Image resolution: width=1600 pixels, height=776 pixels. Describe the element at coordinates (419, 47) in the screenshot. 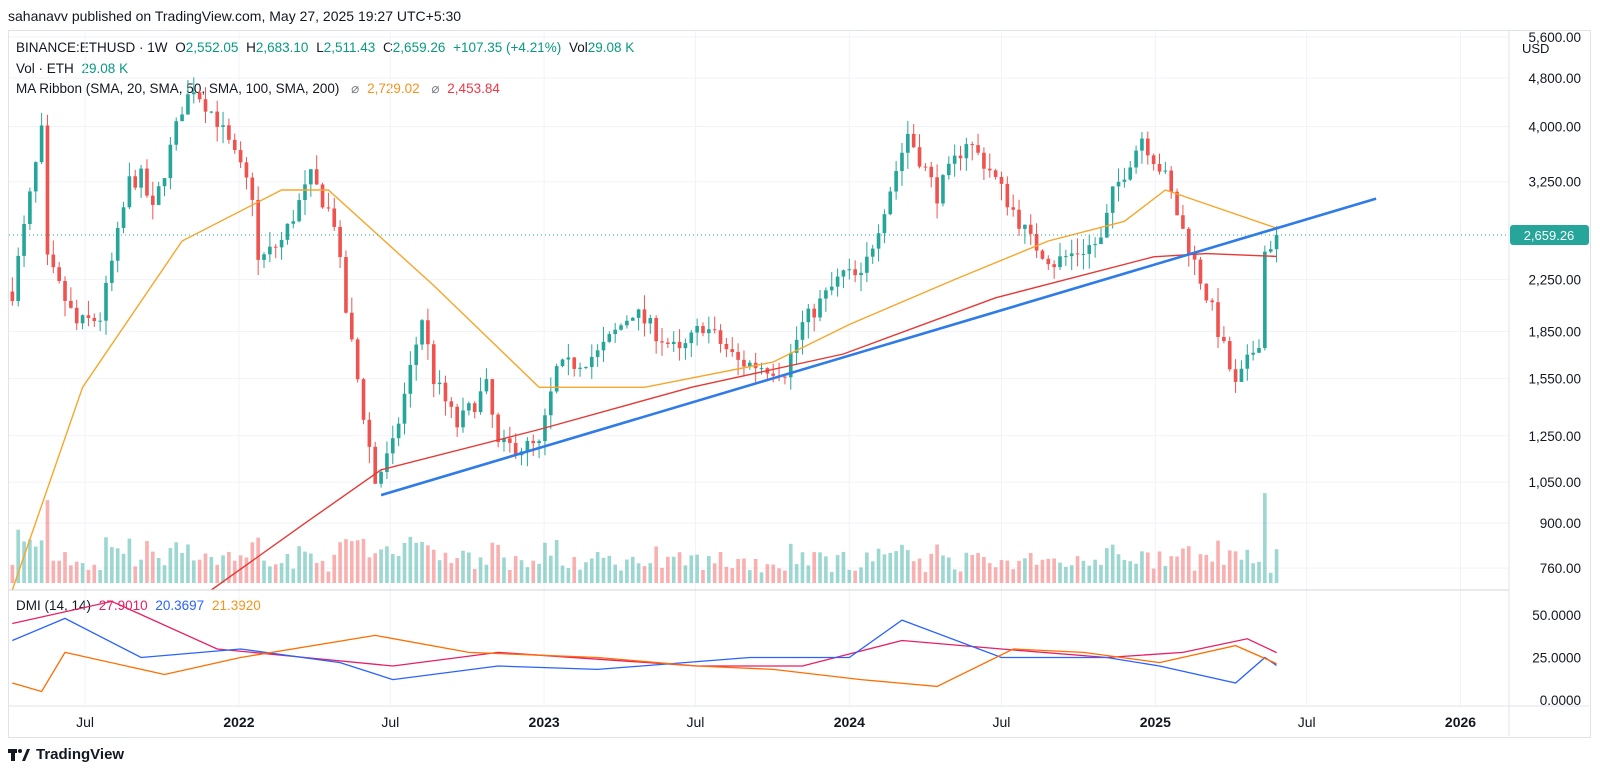

I see `close-value: 2,659.26` at that location.